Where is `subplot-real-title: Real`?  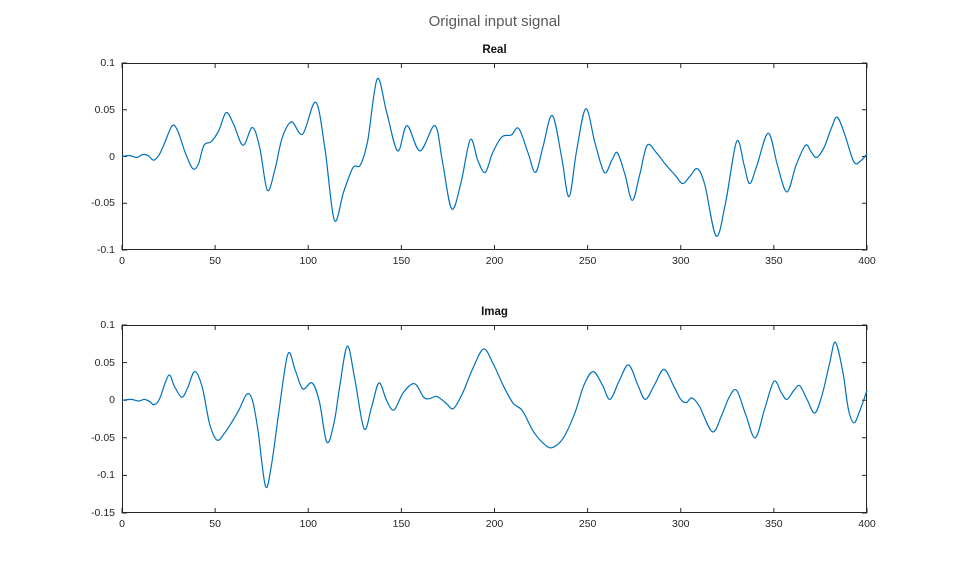 subplot-real-title: Real is located at coordinates (494, 50).